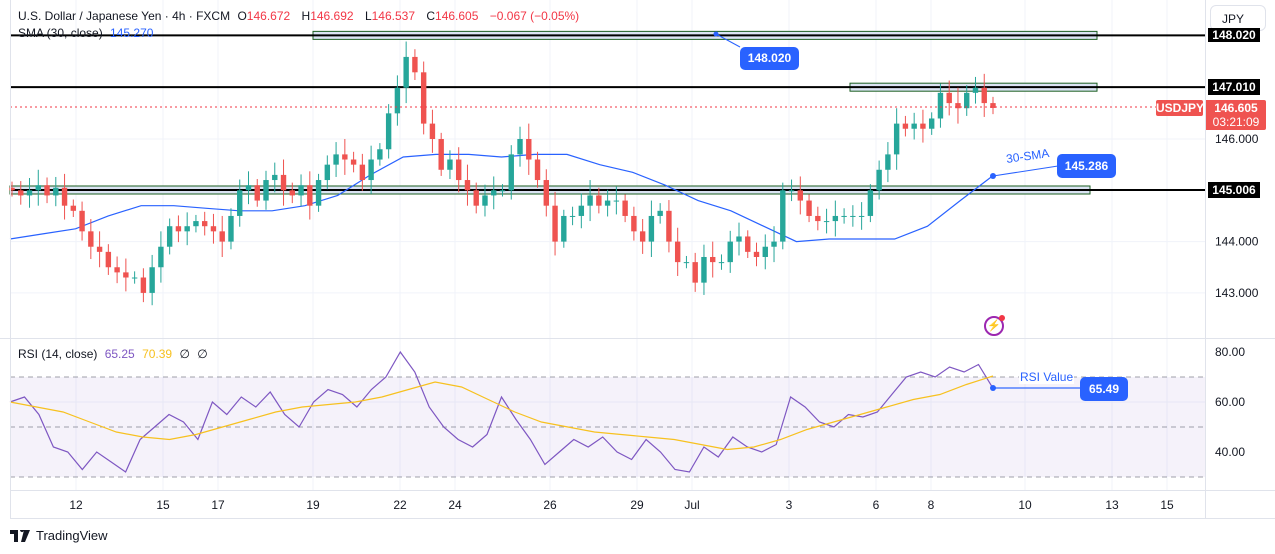 Image resolution: width=1275 pixels, height=554 pixels. What do you see at coordinates (242, 16) in the screenshot?
I see `open-label: O` at bounding box center [242, 16].